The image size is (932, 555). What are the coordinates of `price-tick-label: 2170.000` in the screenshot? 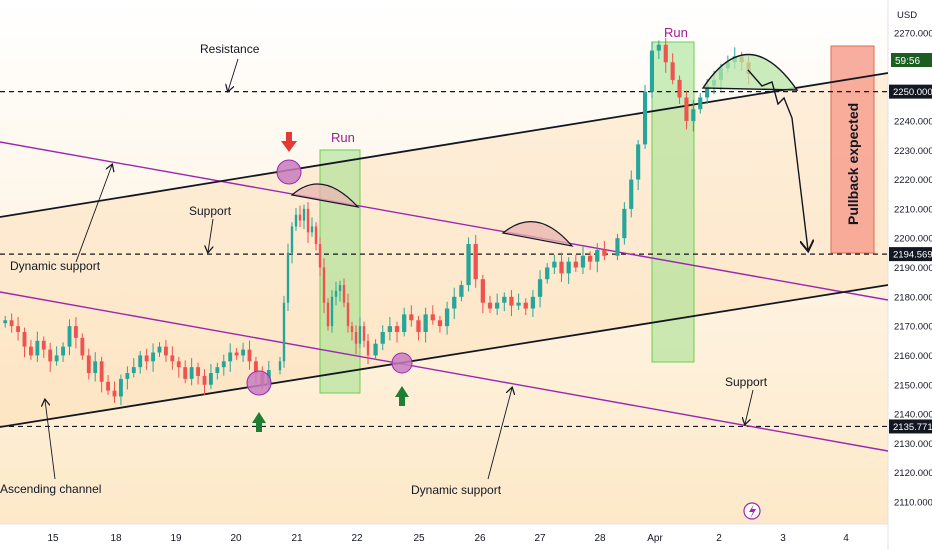 It's located at (913, 327).